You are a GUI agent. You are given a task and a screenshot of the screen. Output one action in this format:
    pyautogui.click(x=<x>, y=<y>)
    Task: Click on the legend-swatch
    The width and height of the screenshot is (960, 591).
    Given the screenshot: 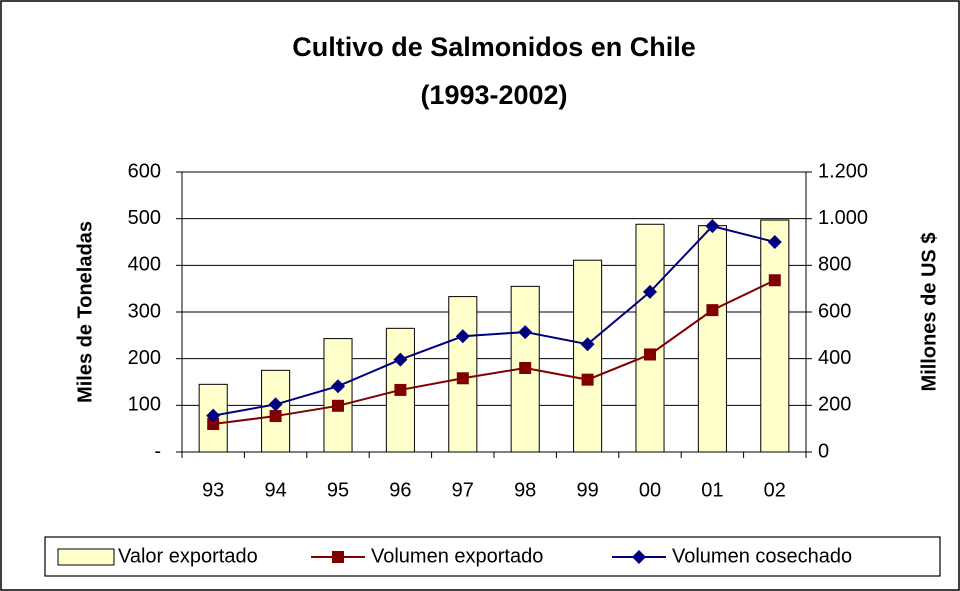 What is the action you would take?
    pyautogui.click(x=86, y=557)
    